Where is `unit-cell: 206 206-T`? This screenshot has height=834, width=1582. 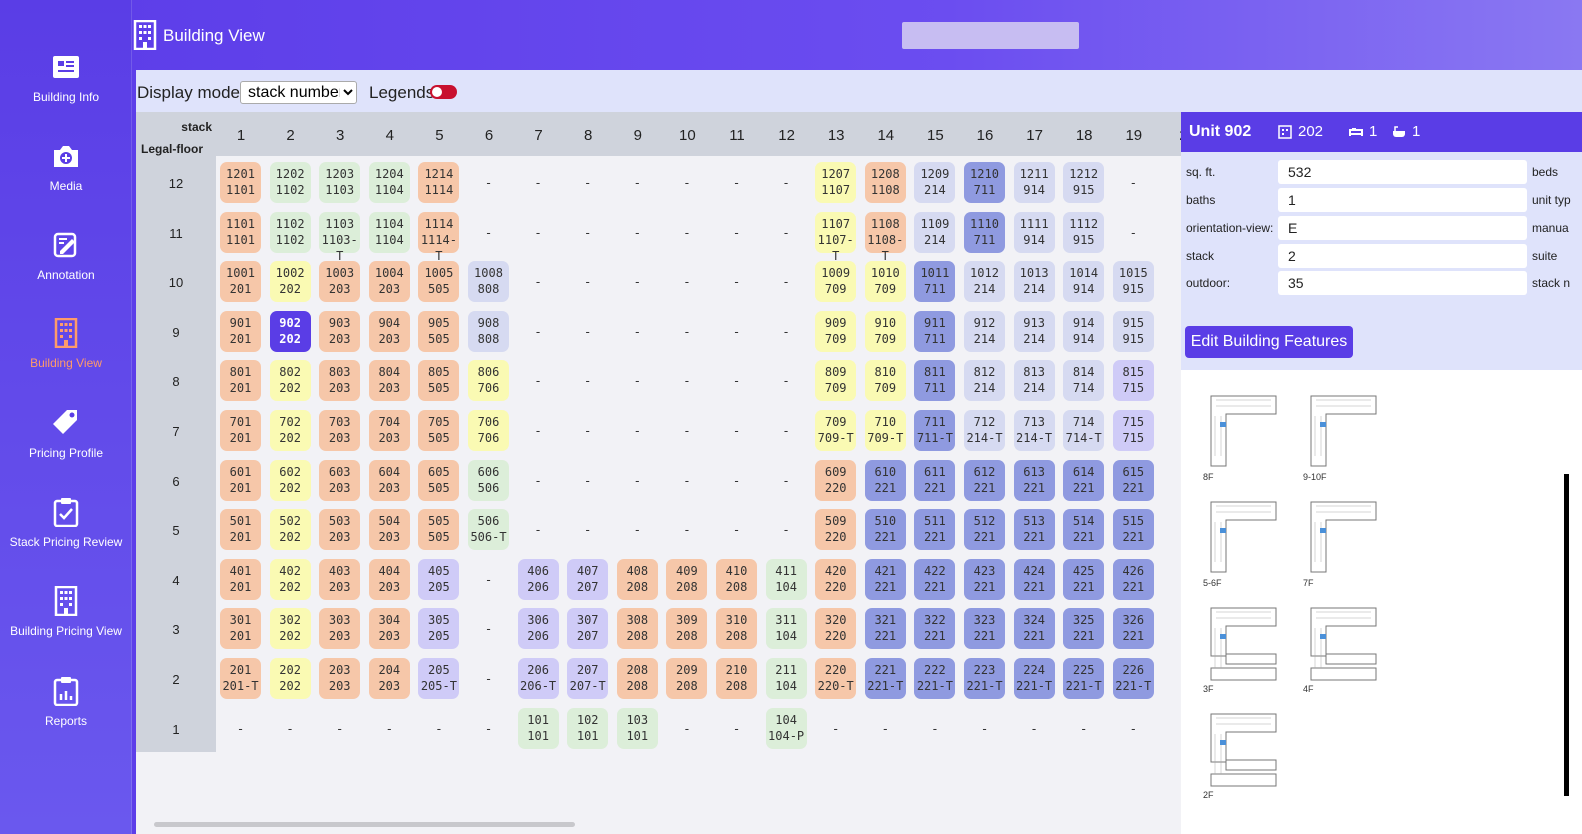
unit-cell: 206 206-T is located at coordinates (538, 678).